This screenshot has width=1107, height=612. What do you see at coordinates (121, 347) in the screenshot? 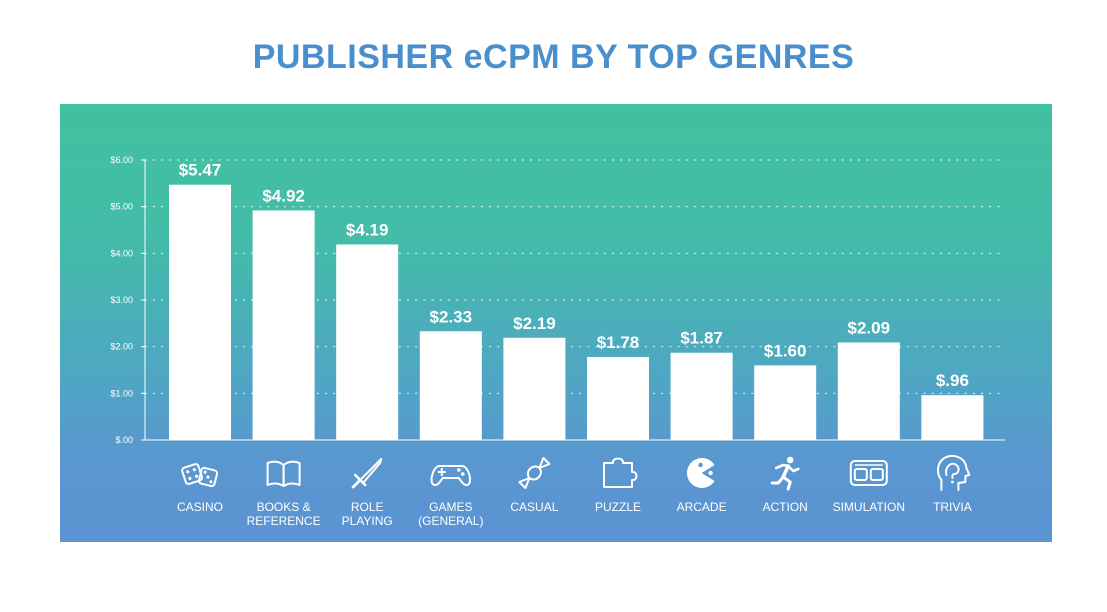
I see `y-tick-label: $2.00` at bounding box center [121, 347].